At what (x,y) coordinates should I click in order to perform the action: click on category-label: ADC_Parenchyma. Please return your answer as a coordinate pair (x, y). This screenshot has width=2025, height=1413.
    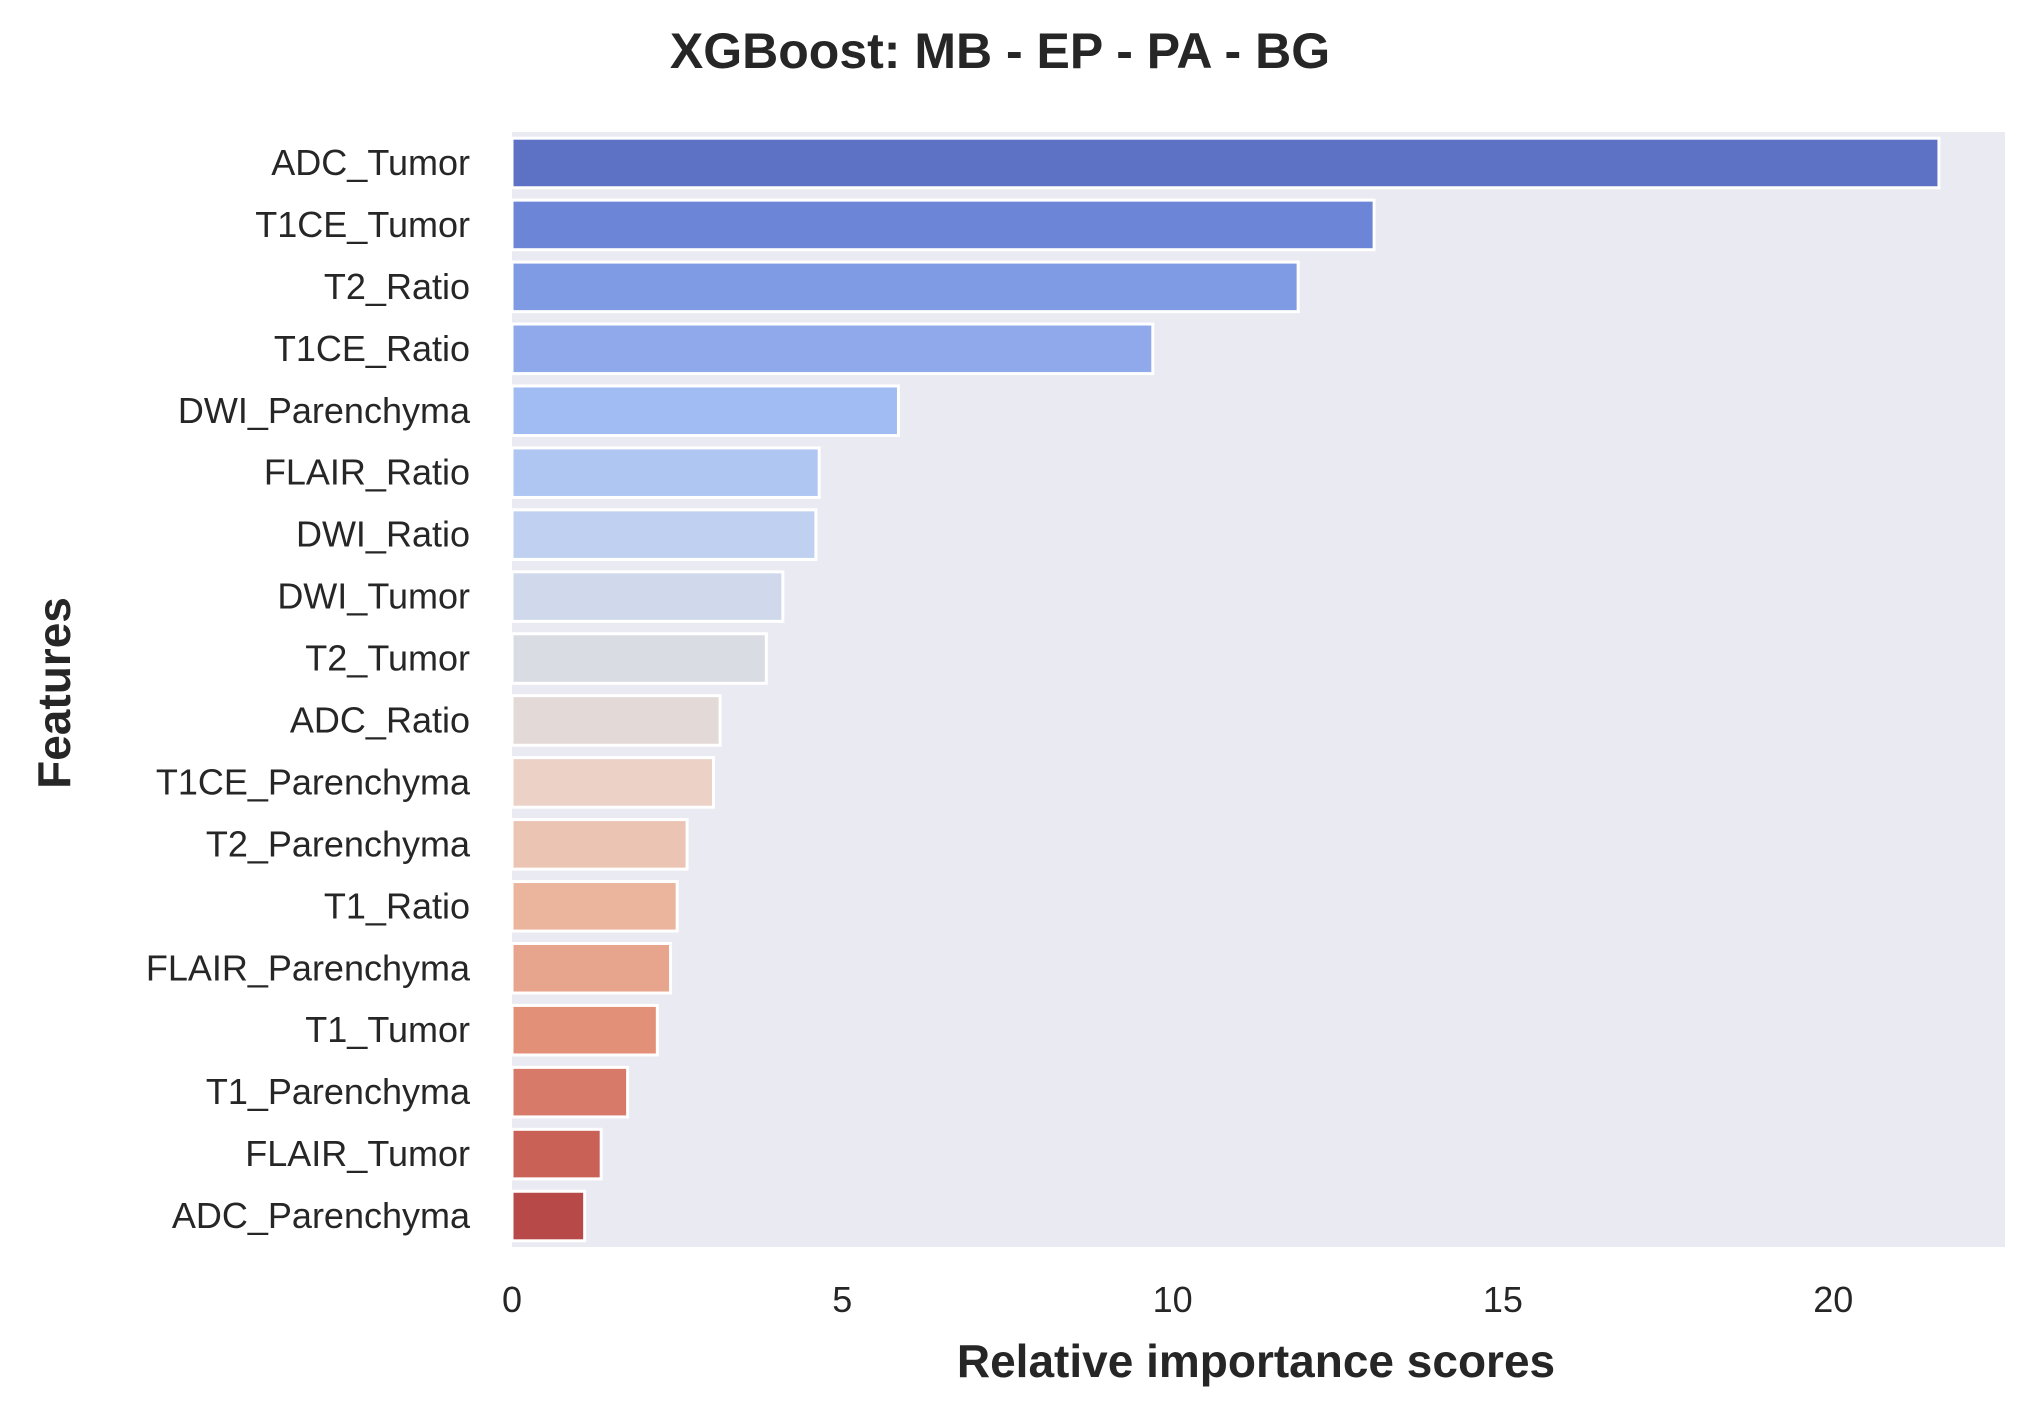
    Looking at the image, I should click on (321, 1215).